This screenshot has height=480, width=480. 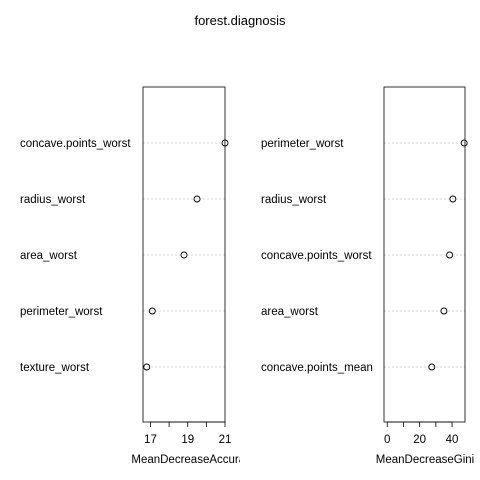 What do you see at coordinates (425, 460) in the screenshot?
I see `x-axis-label: MeanDecreaseGini` at bounding box center [425, 460].